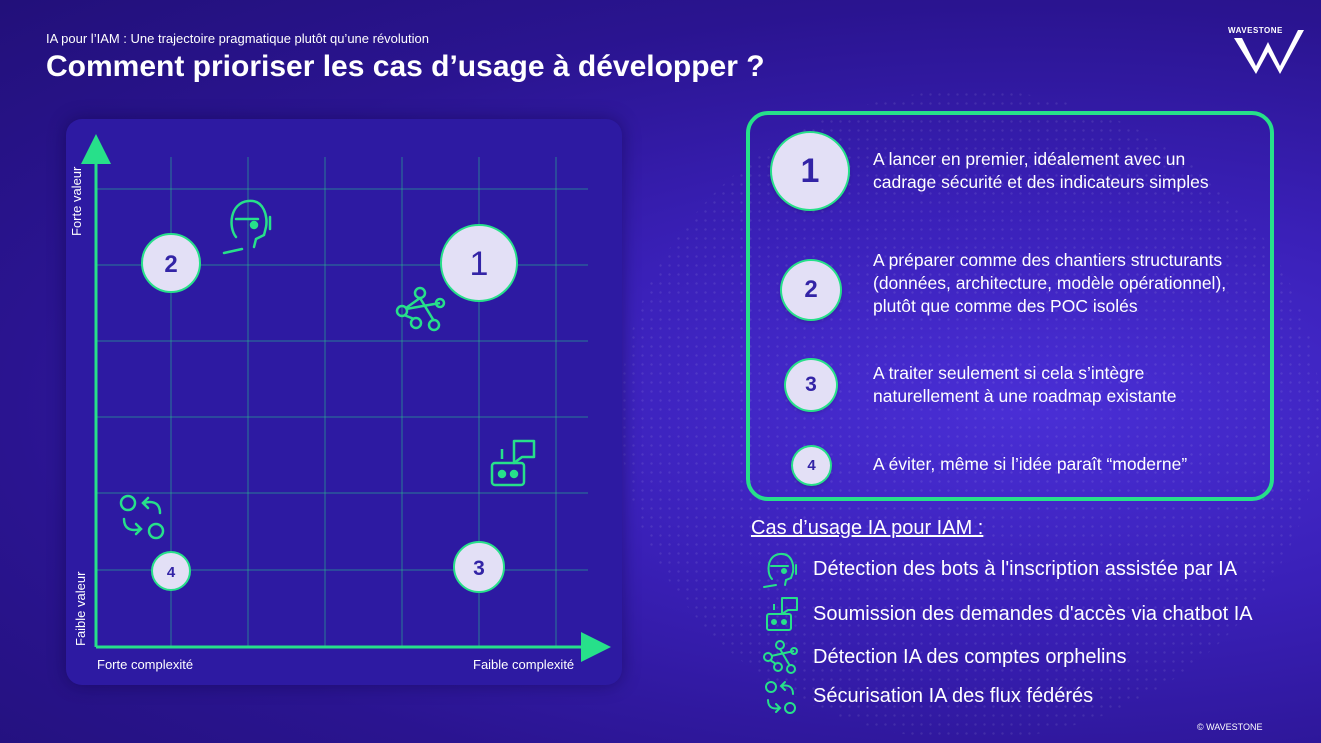 This screenshot has width=1321, height=743. I want to click on use-case-3: Détection IA des comptes orphelins, so click(1032, 658).